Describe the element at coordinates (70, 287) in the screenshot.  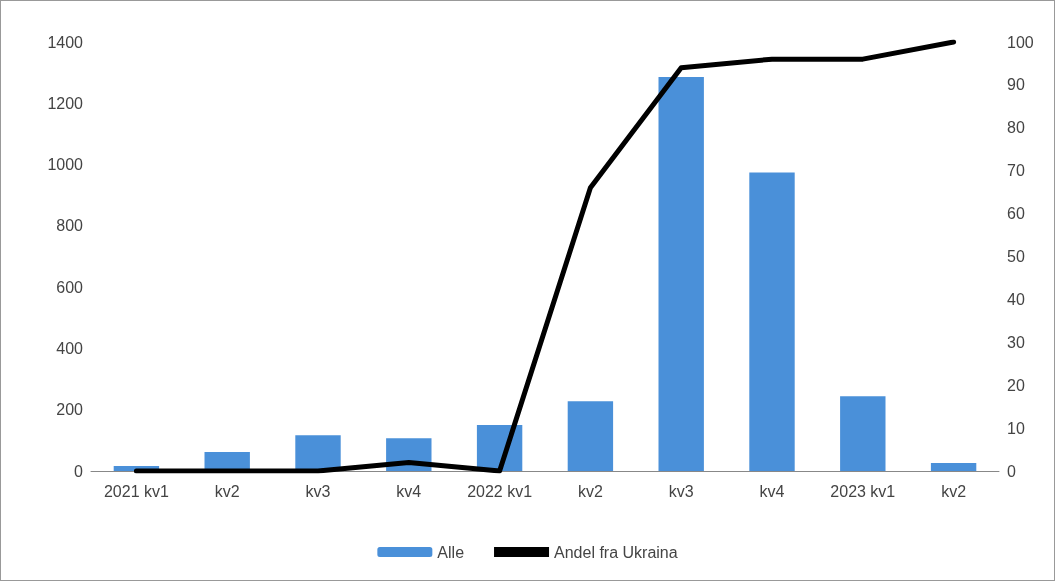
I see `y-tick-label: 600` at that location.